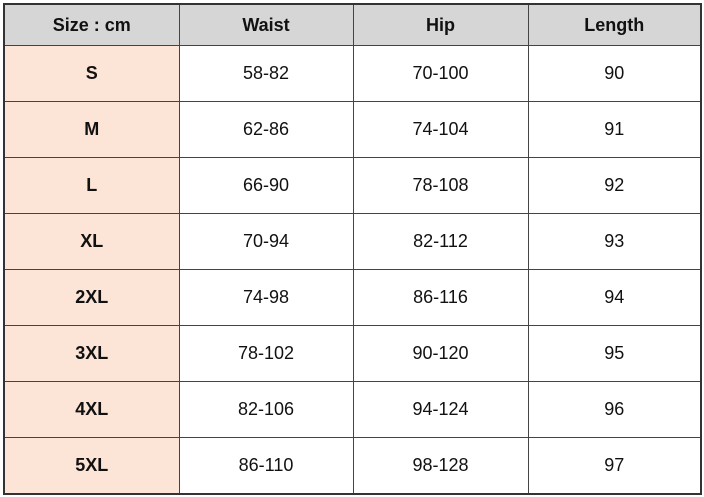  Describe the element at coordinates (614, 185) in the screenshot. I see `table-cell: 92` at that location.